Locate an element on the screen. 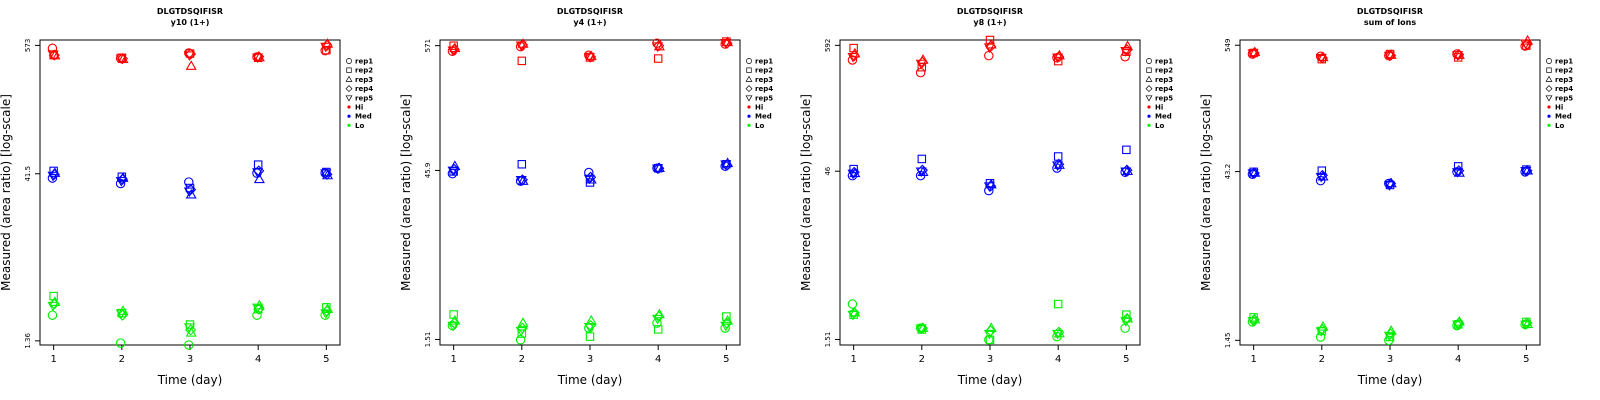 The width and height of the screenshot is (1600, 400). point-lo-rep4-day2 is located at coordinates (922, 328).